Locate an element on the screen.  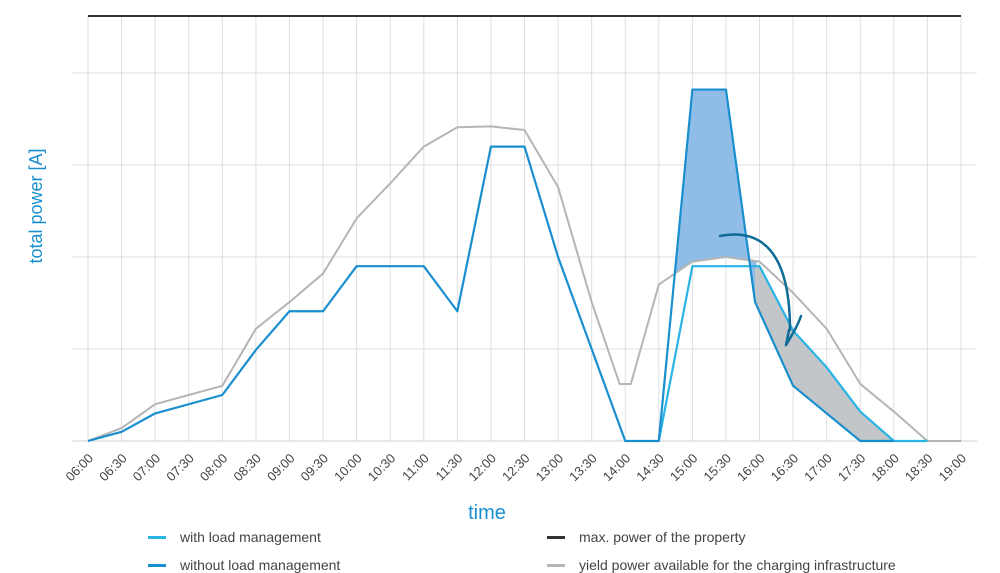
x-tick-label: 18:00 is located at coordinates (885, 468).